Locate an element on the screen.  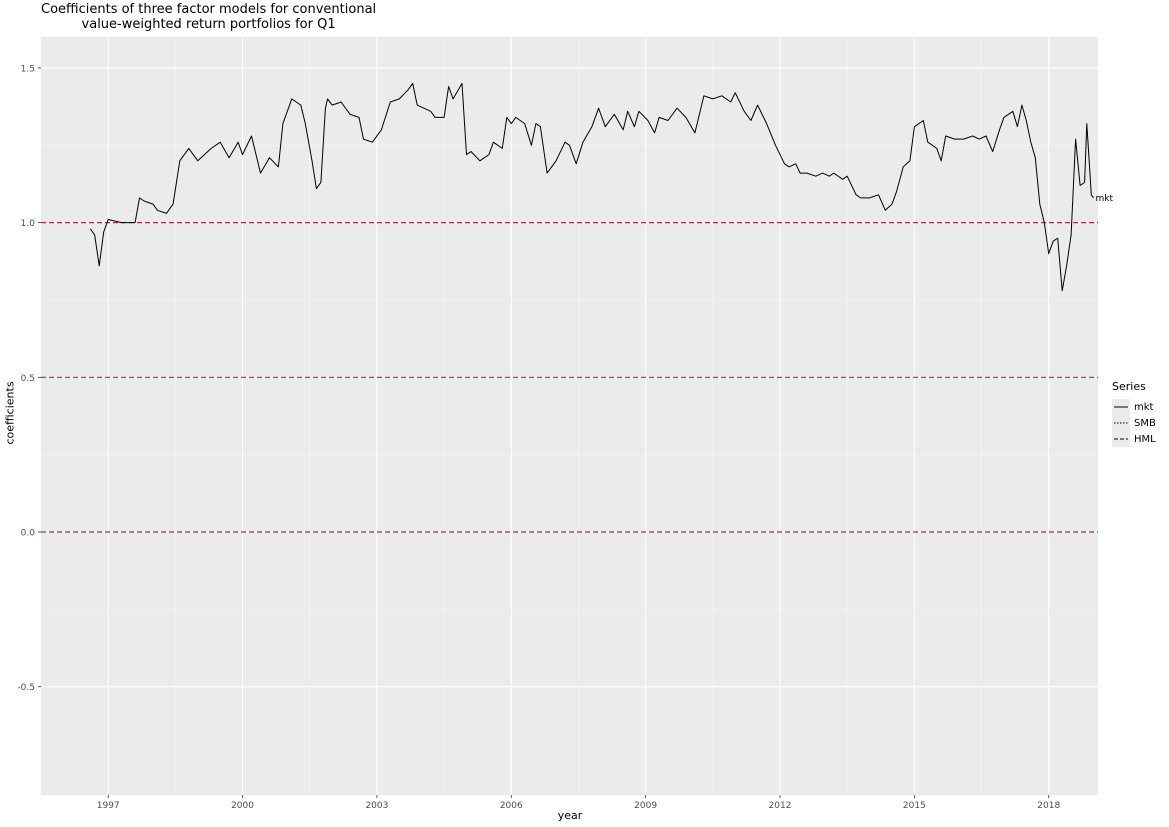
legend-item-mkt: mkt is located at coordinates (1134, 407).